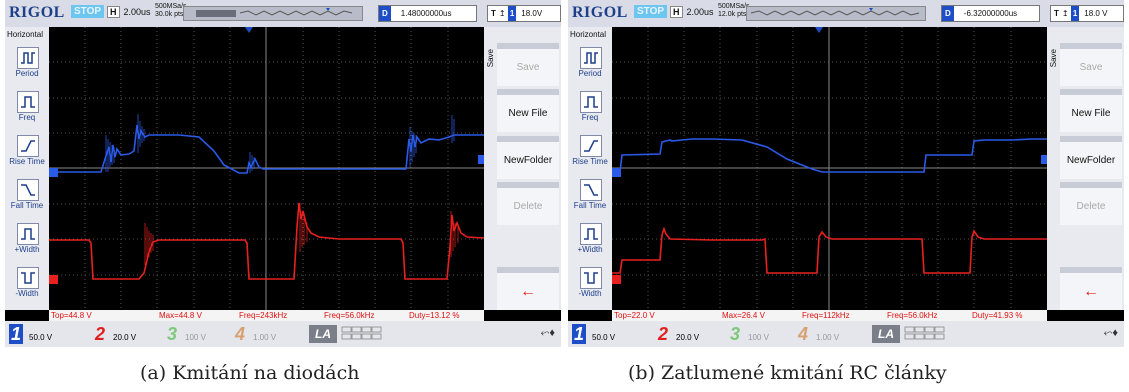 The image size is (1129, 392). Describe the element at coordinates (434, 315) in the screenshot. I see `measurement-duty: Duty=13.12 %` at that location.